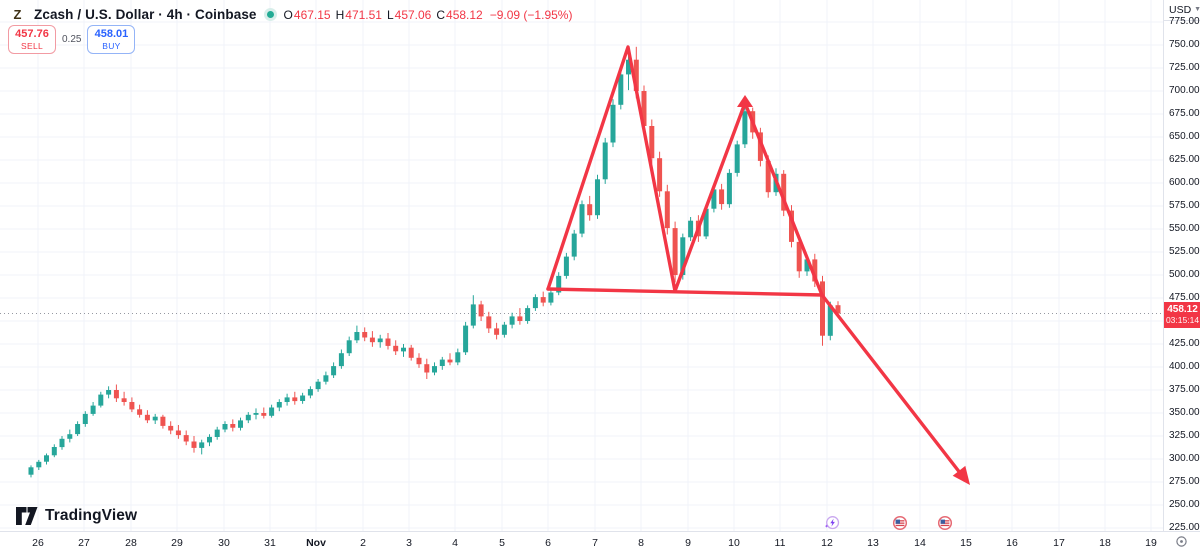  I want to click on time-tick-label: 4, so click(455, 543).